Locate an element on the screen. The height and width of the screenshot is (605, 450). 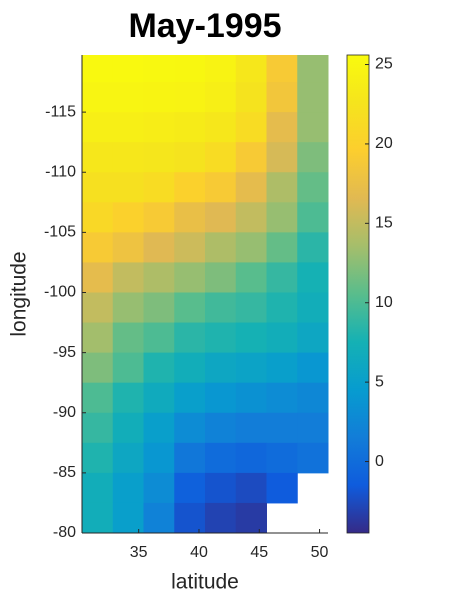
y-tick-label: -85 is located at coordinates (64, 472).